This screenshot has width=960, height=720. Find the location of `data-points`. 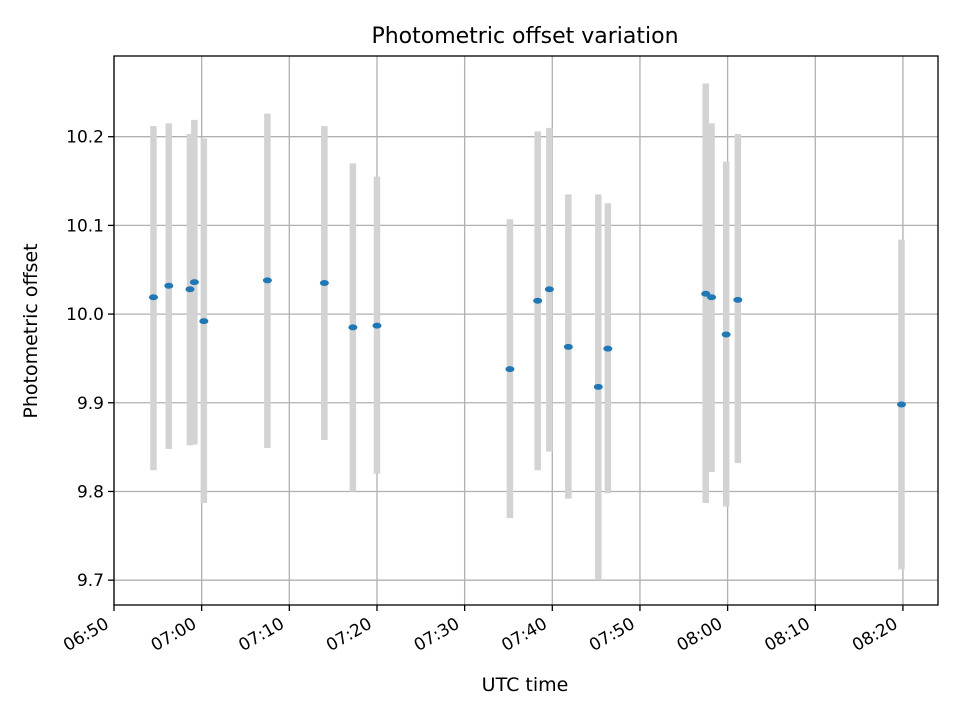

data-points is located at coordinates (527, 342).